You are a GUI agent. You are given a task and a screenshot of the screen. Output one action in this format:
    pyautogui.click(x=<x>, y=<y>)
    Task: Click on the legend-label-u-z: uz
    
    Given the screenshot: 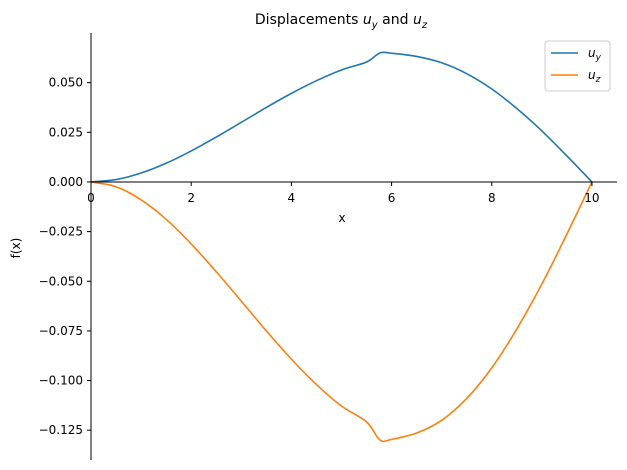 What is the action you would take?
    pyautogui.click(x=594, y=76)
    